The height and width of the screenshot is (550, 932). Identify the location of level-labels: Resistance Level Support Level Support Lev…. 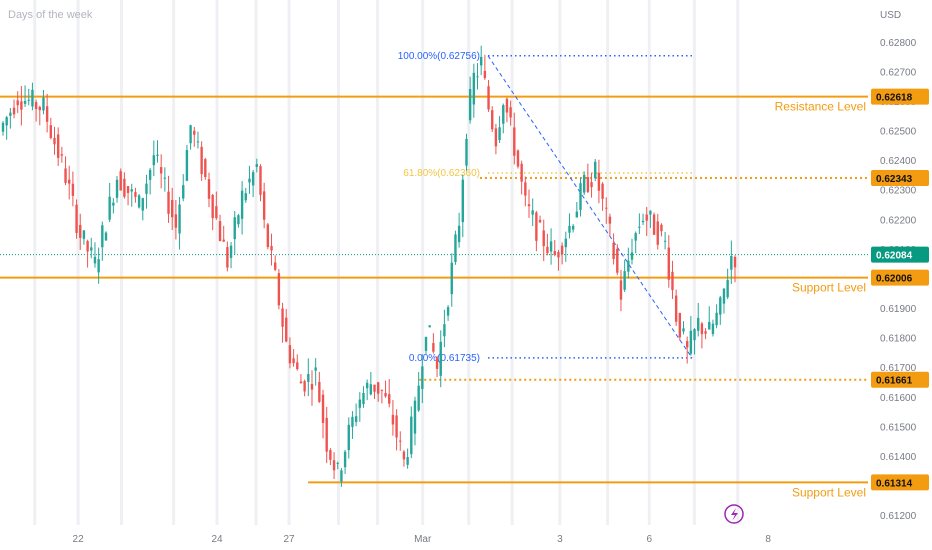
(820, 300).